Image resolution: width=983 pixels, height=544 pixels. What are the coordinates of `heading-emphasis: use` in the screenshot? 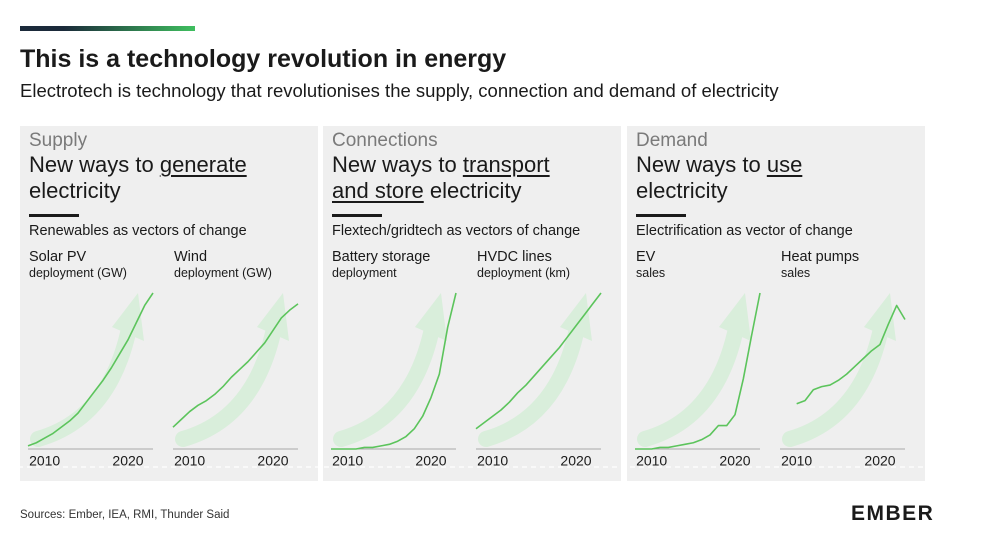 It's located at (784, 164).